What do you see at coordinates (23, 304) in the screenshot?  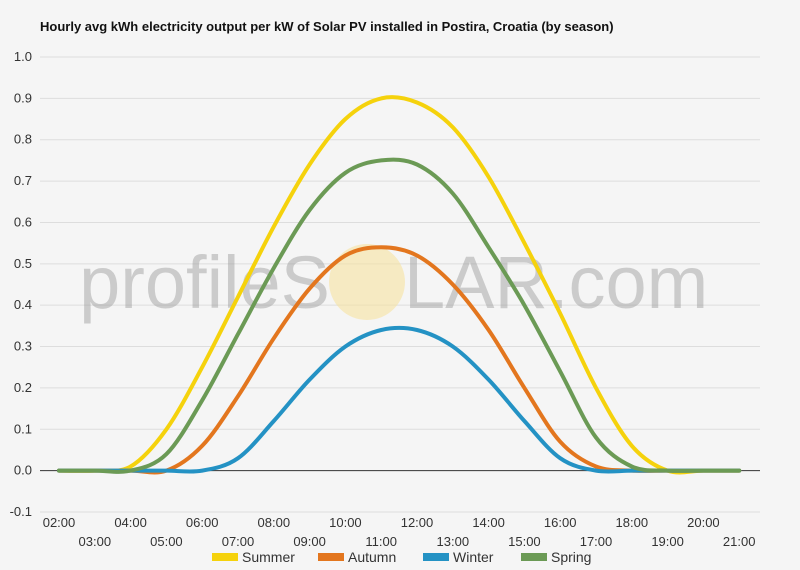 I see `y-tick-label: 0.4` at bounding box center [23, 304].